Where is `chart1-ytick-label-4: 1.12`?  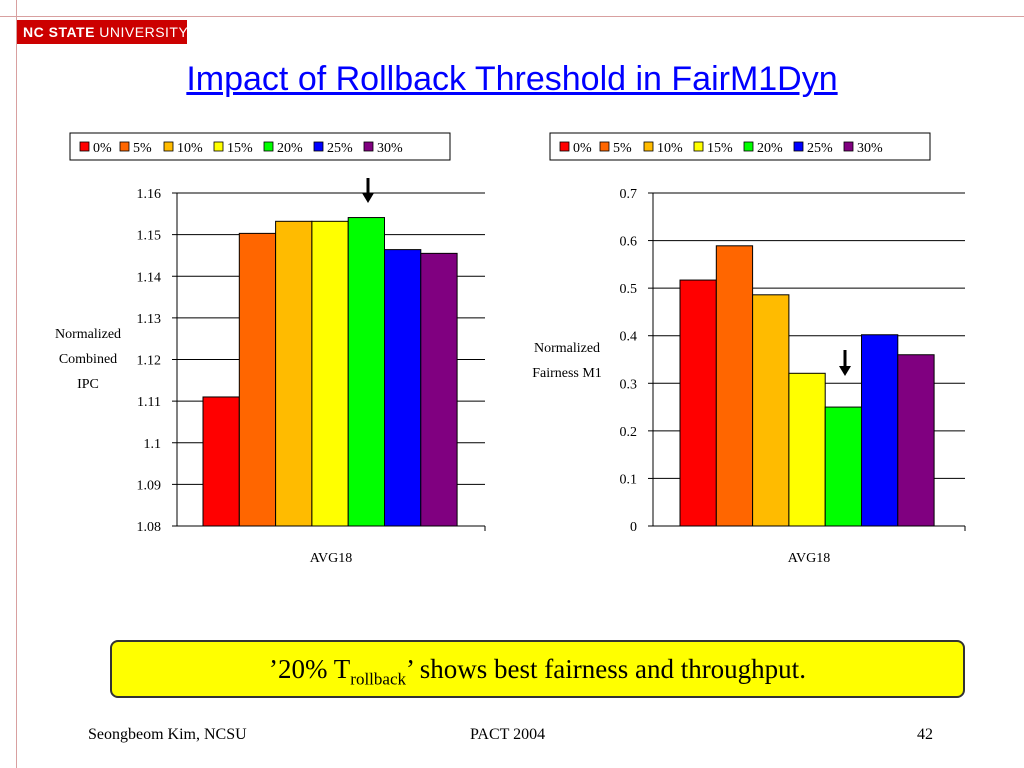 chart1-ytick-label-4: 1.12 is located at coordinates (149, 361).